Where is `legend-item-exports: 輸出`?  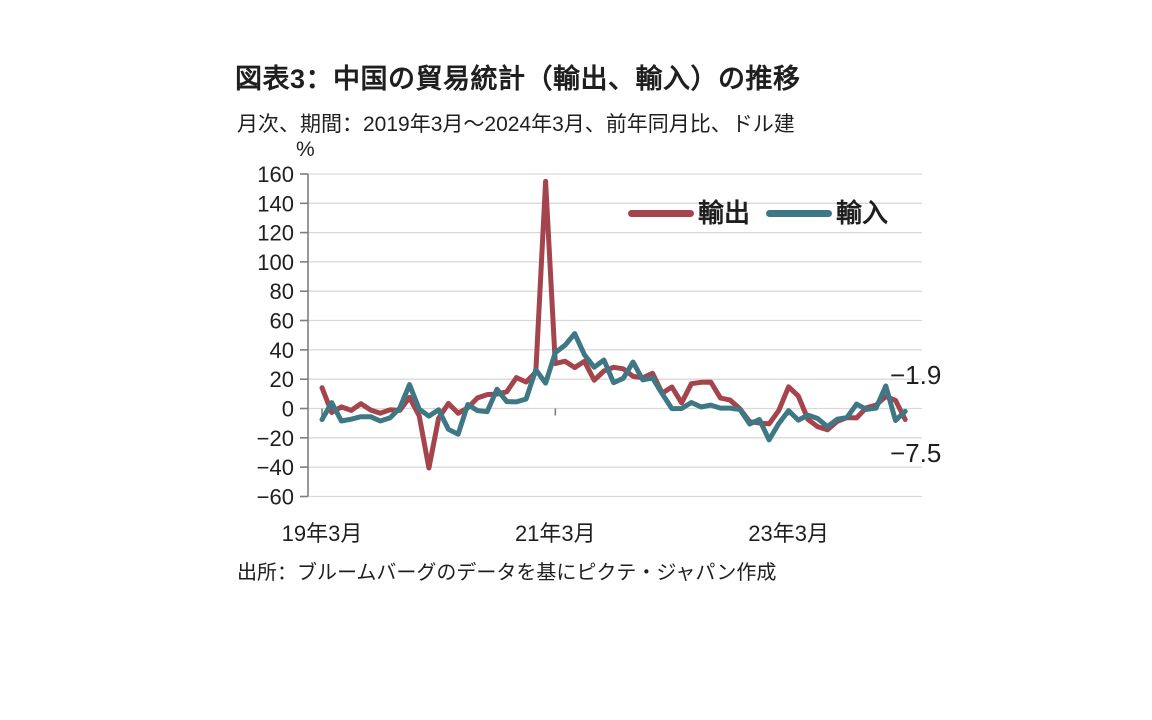
legend-item-exports: 輸出 is located at coordinates (689, 213).